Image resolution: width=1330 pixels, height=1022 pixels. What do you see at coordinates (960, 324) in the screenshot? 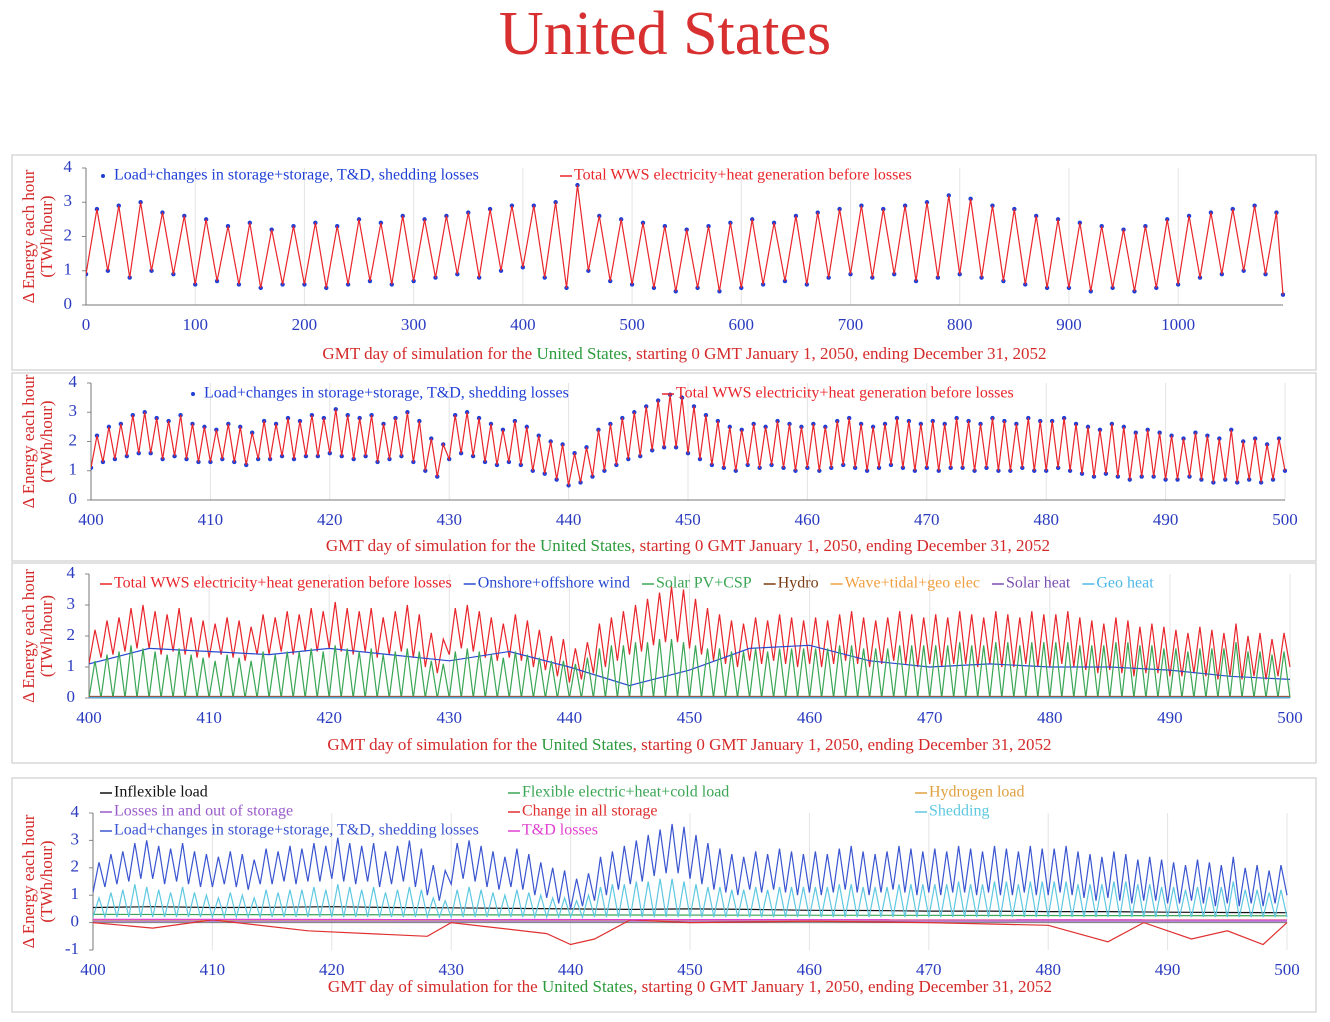
I see `x-tick-label: 800` at bounding box center [960, 324].